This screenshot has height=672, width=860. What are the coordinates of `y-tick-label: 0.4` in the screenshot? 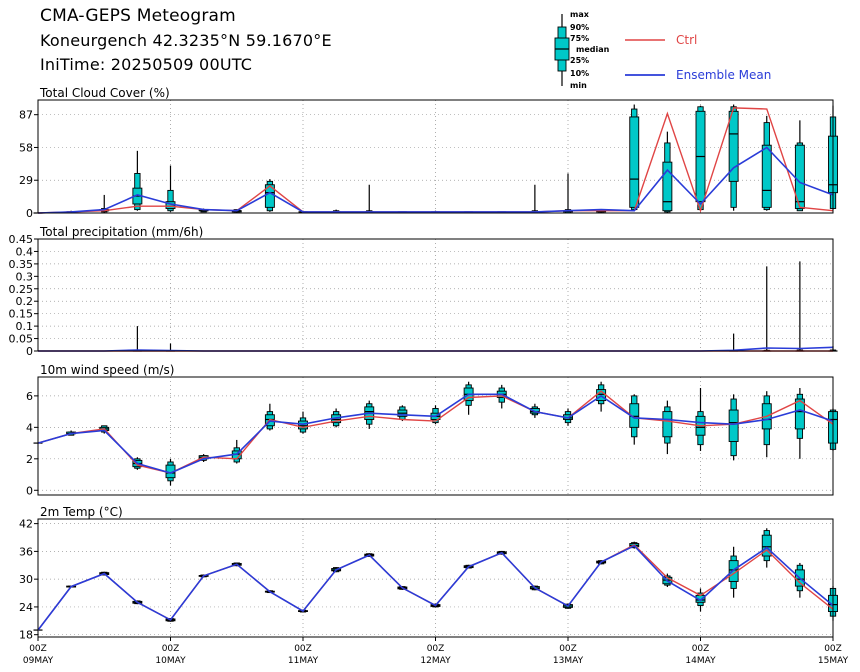 It's located at (25, 251).